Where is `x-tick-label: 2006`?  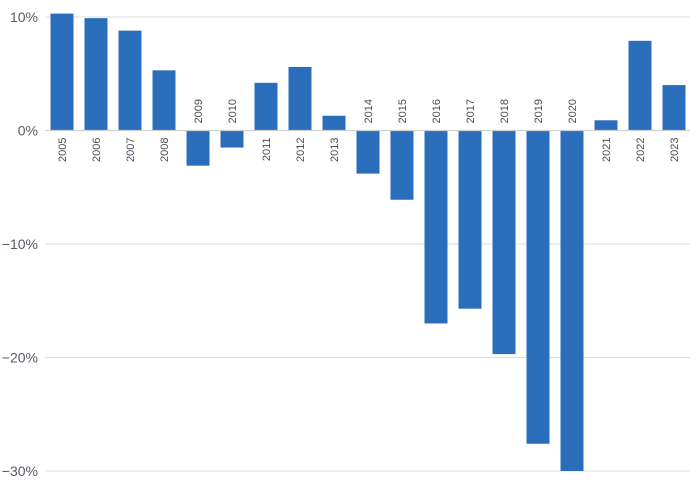
x-tick-label: 2006 is located at coordinates (97, 150).